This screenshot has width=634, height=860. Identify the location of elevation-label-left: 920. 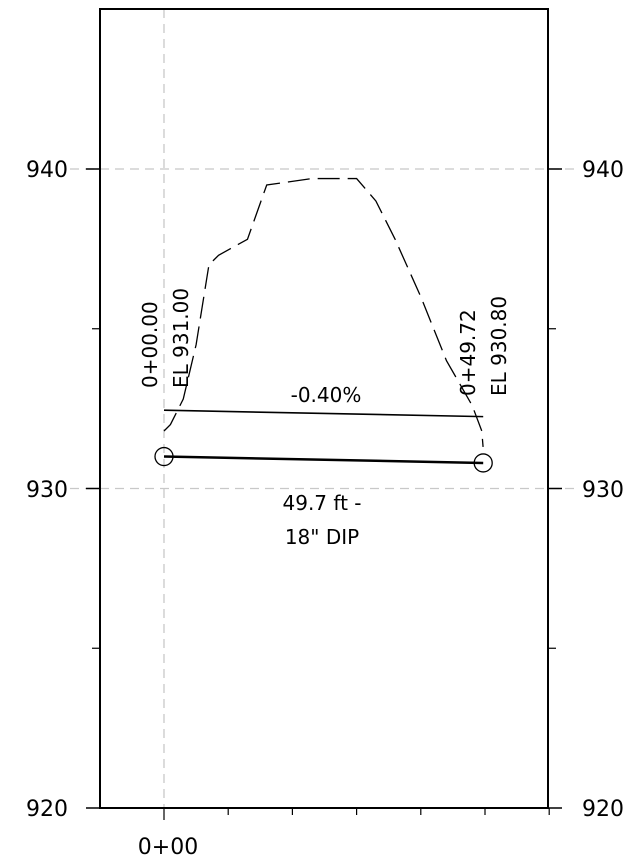
(47, 809).